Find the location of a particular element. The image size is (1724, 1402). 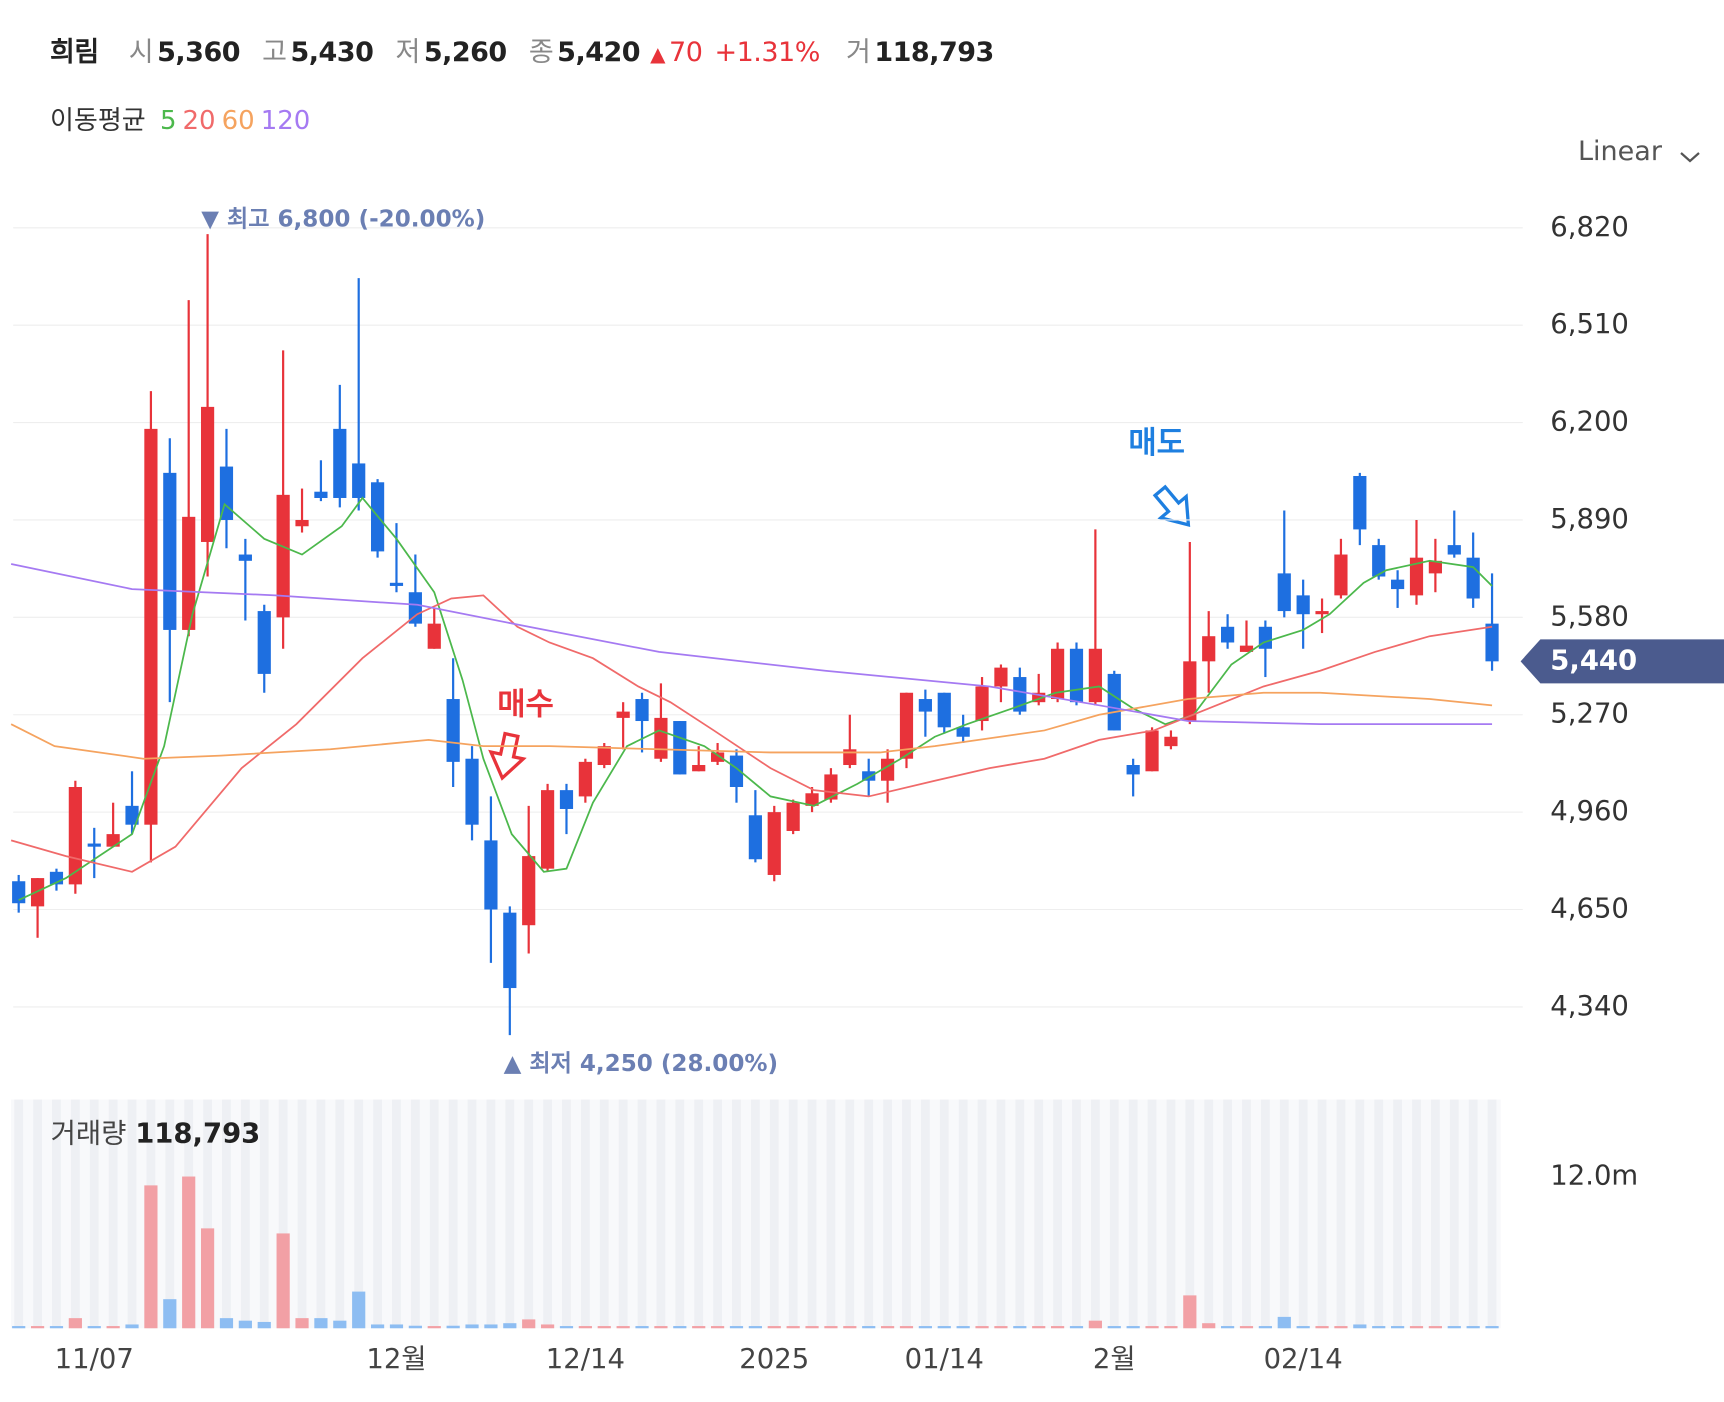

x-tick-label: 12월 is located at coordinates (396, 1359).